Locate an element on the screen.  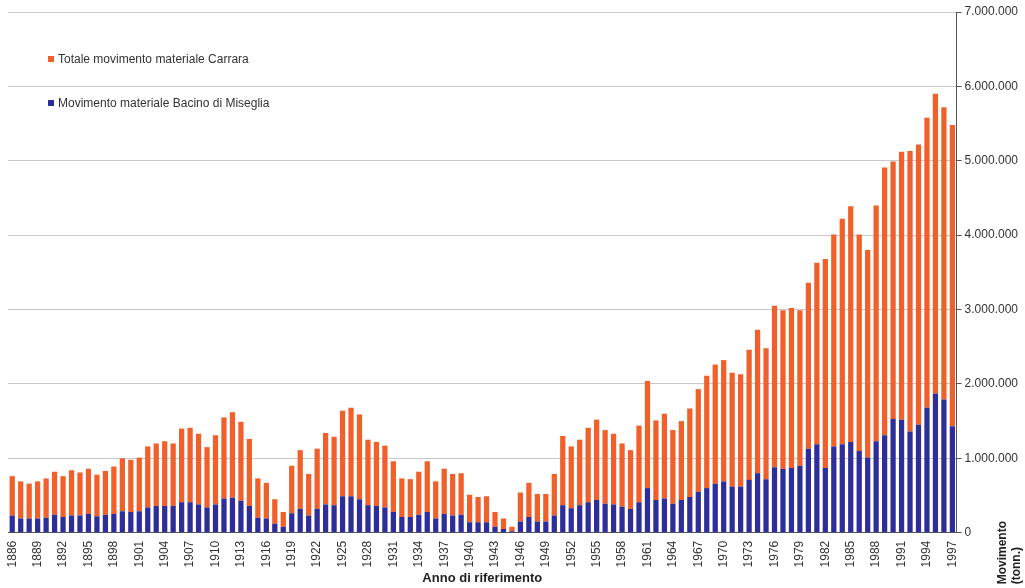
y2-tick-label: 4.000.000 is located at coordinates (991, 234).